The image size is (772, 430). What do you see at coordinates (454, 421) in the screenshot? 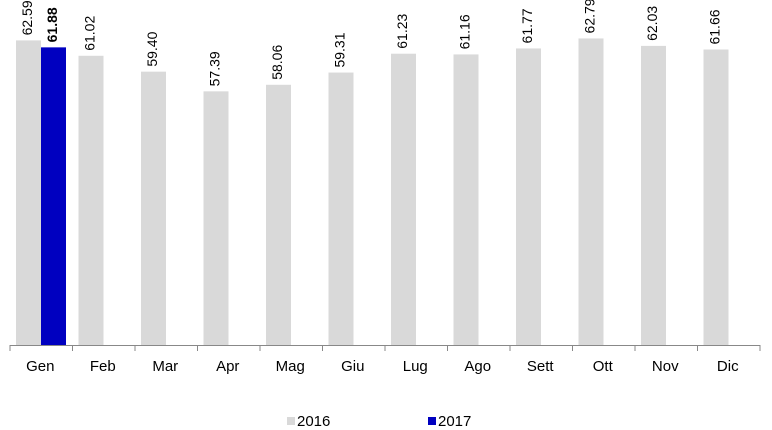
I see `legend-label: 2017` at bounding box center [454, 421].